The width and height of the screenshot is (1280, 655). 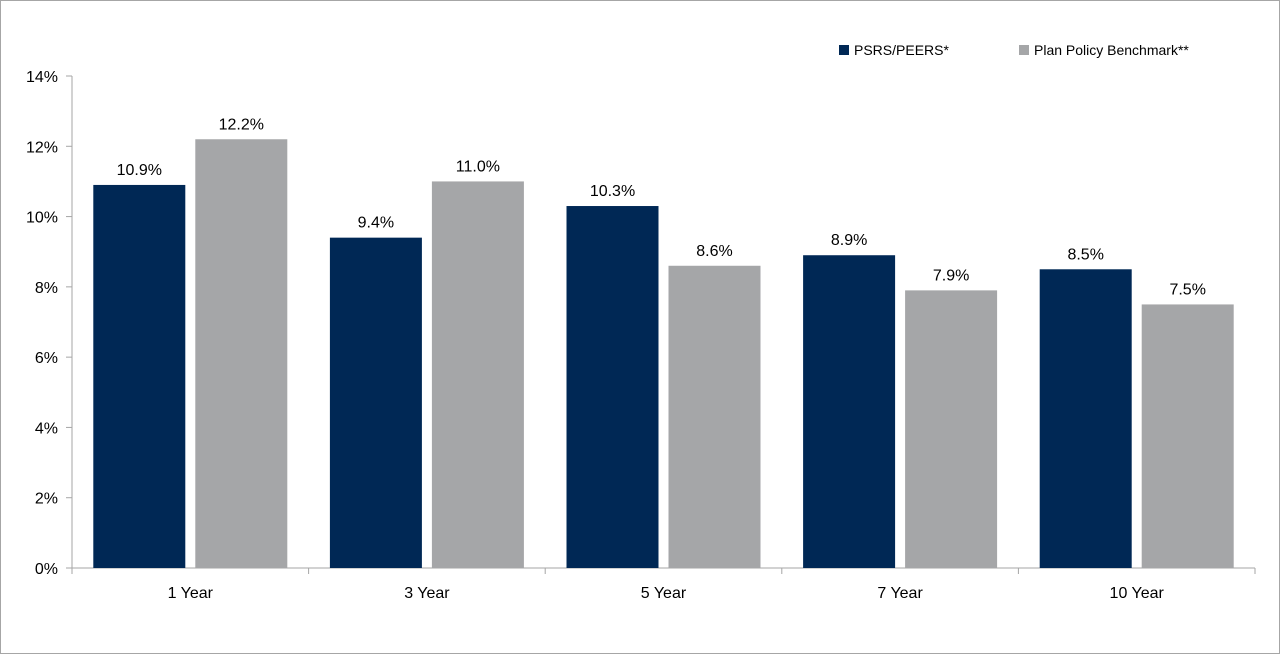 What do you see at coordinates (46, 358) in the screenshot?
I see `y-tick-label: 6%` at bounding box center [46, 358].